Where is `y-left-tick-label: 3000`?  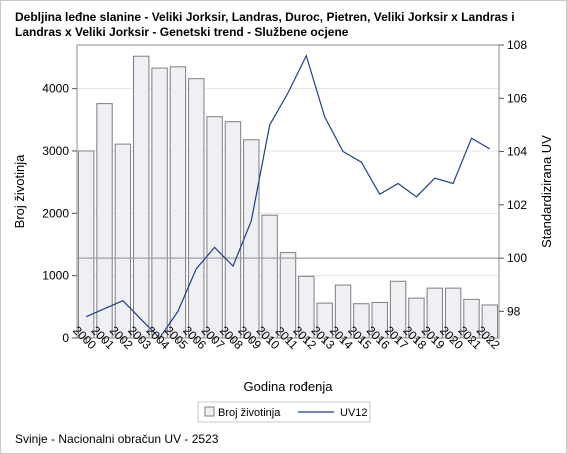 y-left-tick-label: 3000 is located at coordinates (55, 151).